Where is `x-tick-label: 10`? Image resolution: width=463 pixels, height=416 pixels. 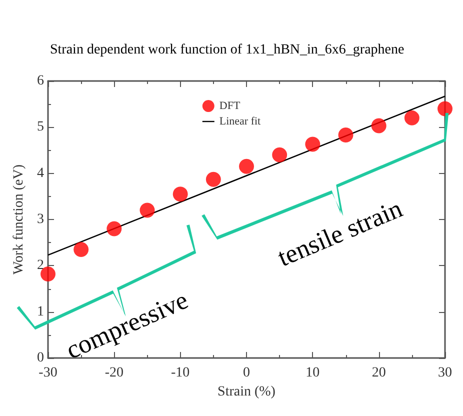 x-tick-label: 10 is located at coordinates (313, 373).